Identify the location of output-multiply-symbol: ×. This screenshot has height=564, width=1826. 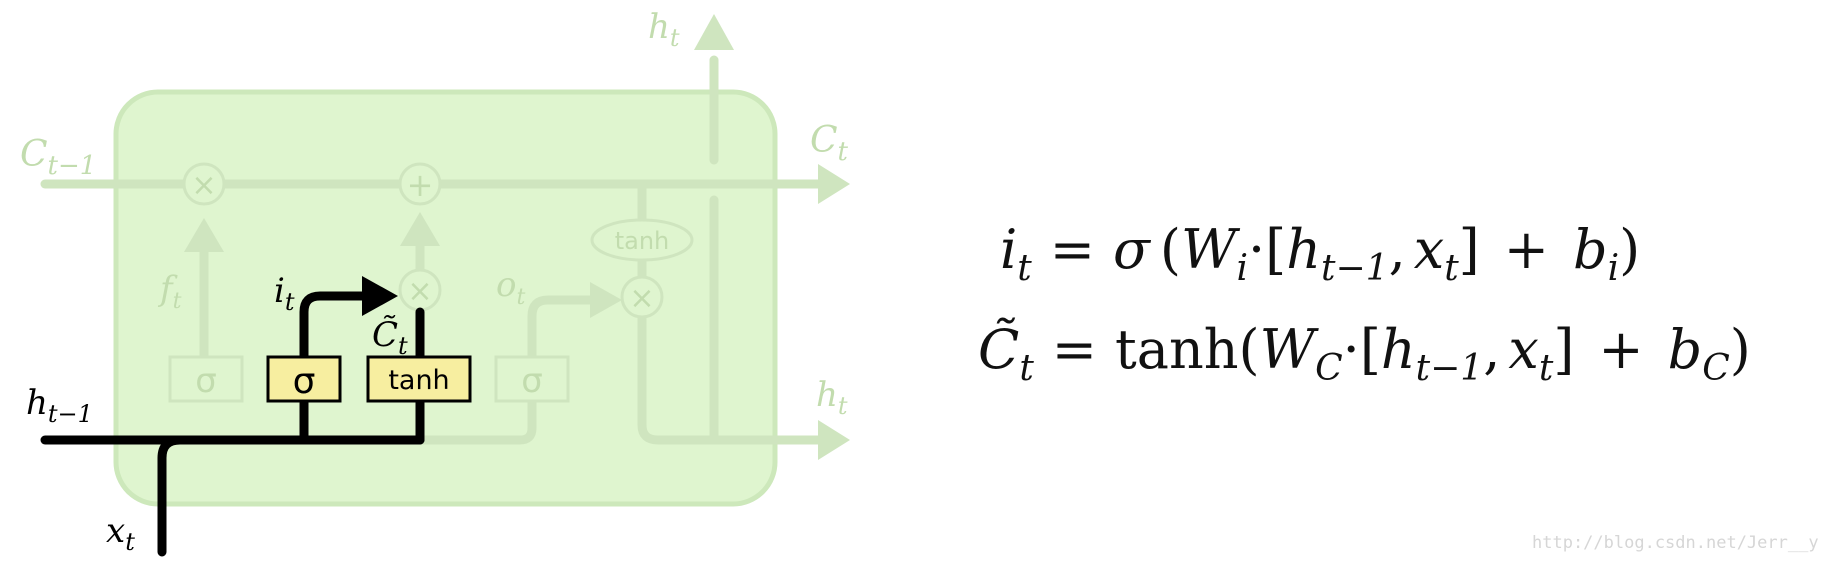
(641, 298).